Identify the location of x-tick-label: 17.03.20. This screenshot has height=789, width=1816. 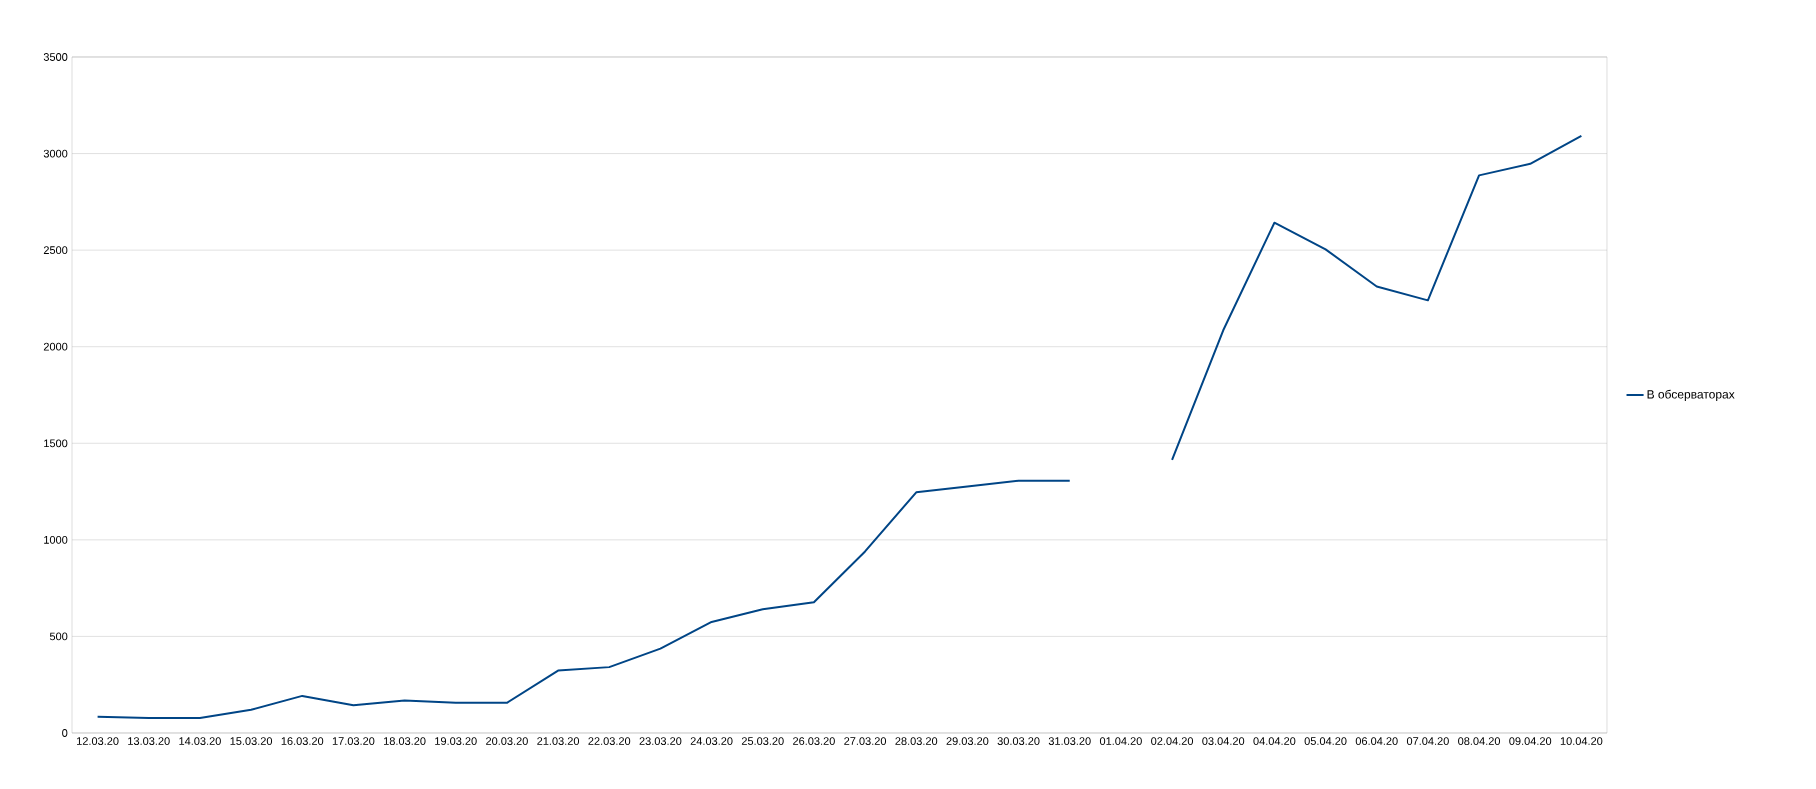
(353, 741).